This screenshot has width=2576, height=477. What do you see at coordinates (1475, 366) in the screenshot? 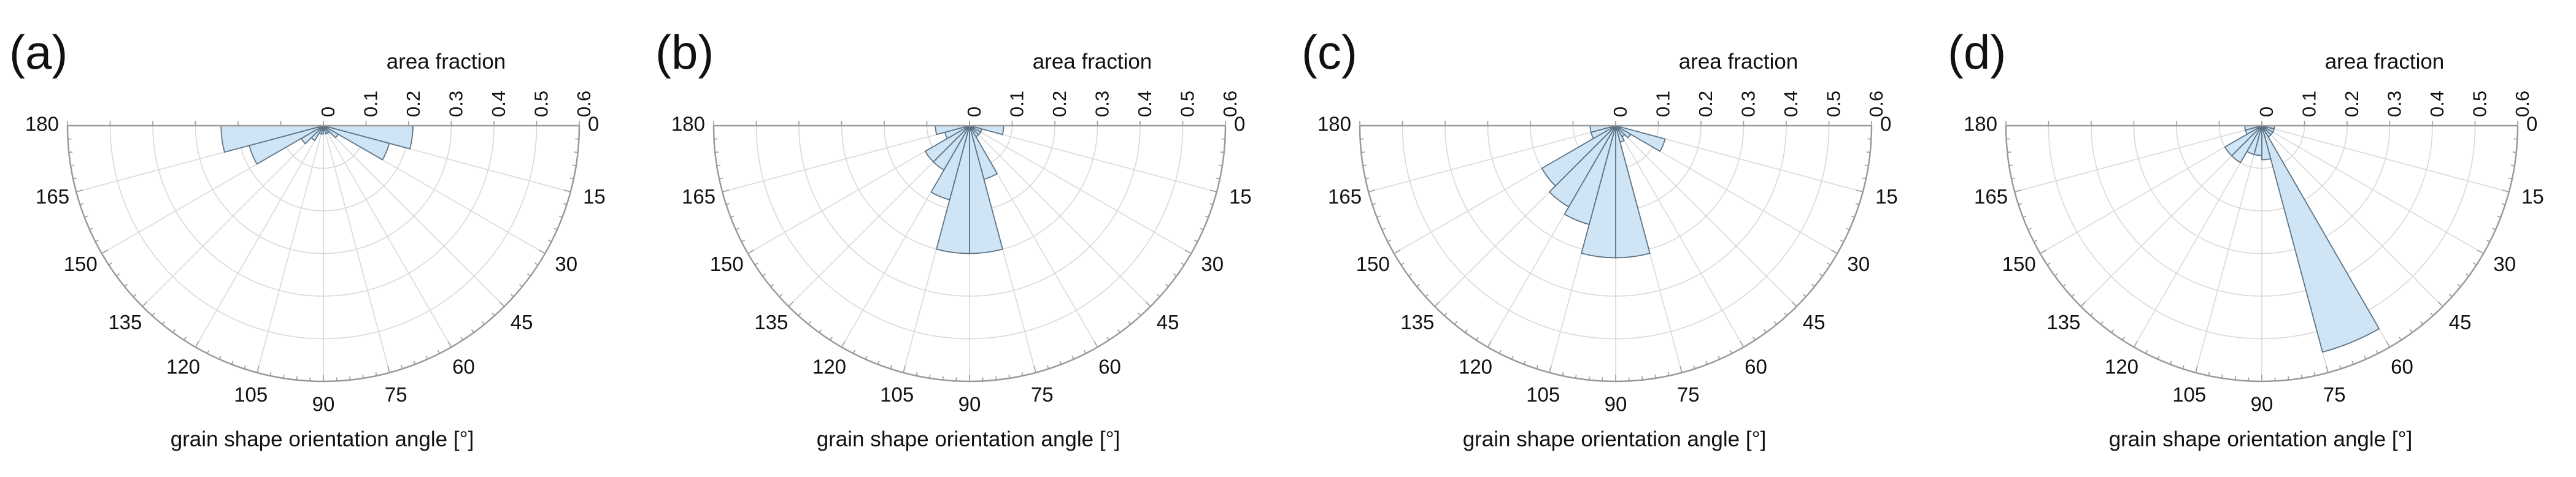
I see `angular-tick-label: 120` at bounding box center [1475, 366].